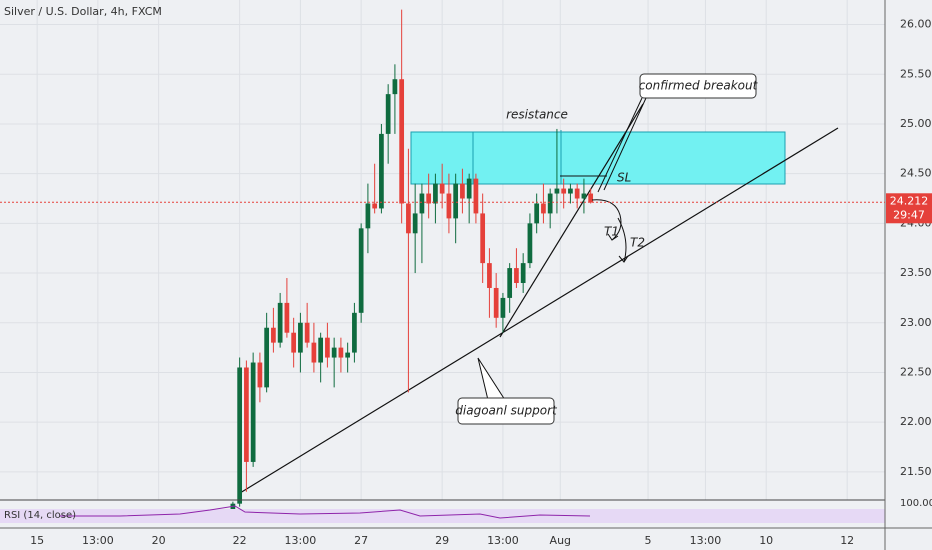 The width and height of the screenshot is (932, 550). I want to click on last-price-badge, so click(909, 208).